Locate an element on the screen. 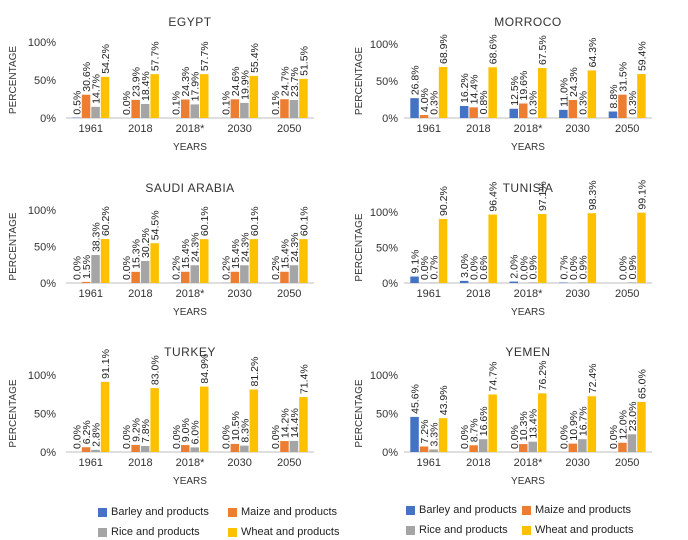  data-label-wheat: 51.5% is located at coordinates (304, 61).